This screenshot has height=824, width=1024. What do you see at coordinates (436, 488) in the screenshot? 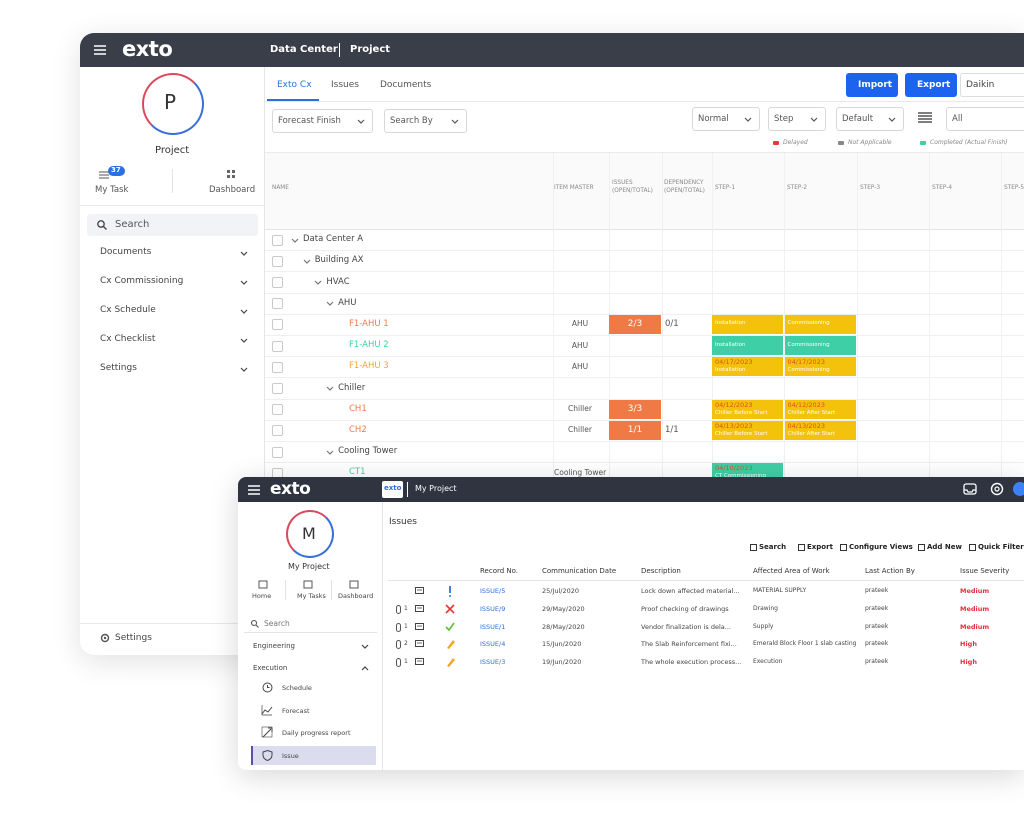
I see `breadcrumb: My Project` at bounding box center [436, 488].